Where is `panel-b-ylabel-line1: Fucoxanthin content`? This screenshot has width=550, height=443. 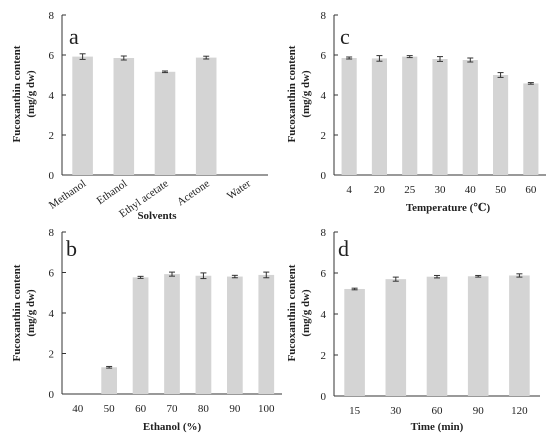 panel-b-ylabel-line1: Fucoxanthin content is located at coordinates (17, 312).